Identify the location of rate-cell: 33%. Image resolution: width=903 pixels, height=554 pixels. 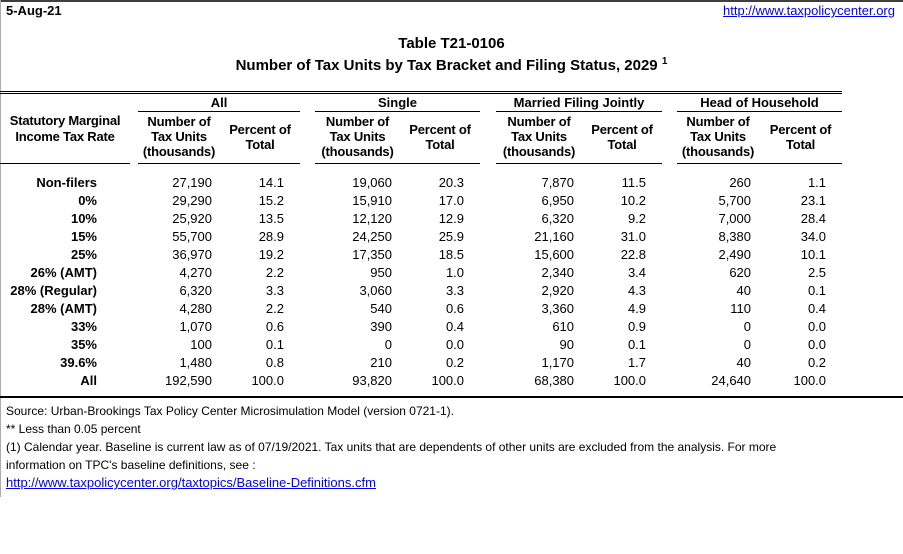
(83, 326).